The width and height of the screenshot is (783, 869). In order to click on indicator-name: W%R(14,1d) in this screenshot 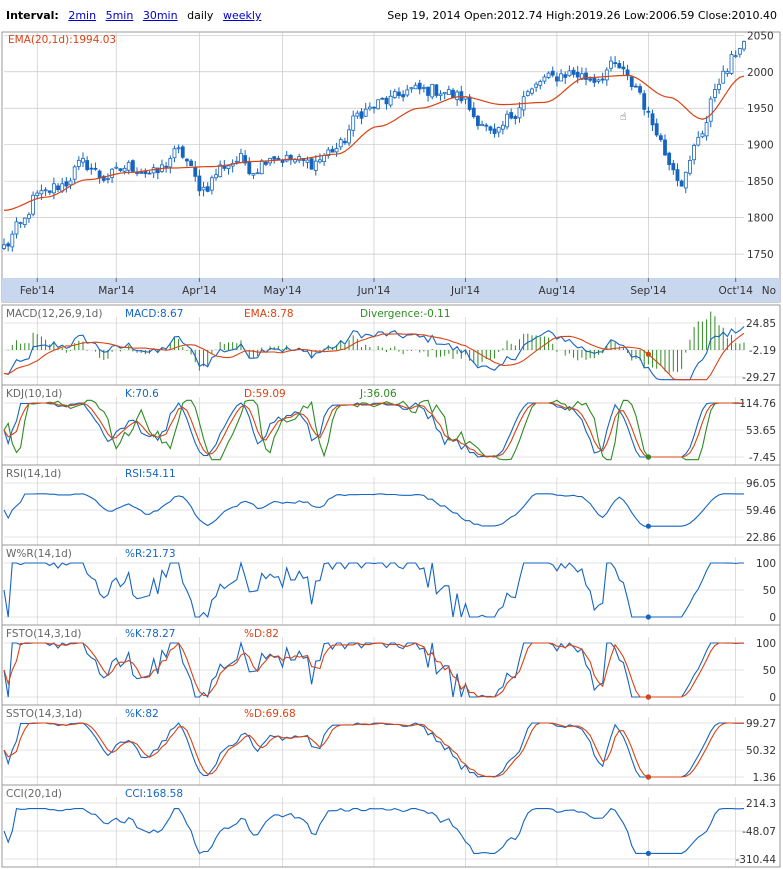, I will do `click(39, 554)`.